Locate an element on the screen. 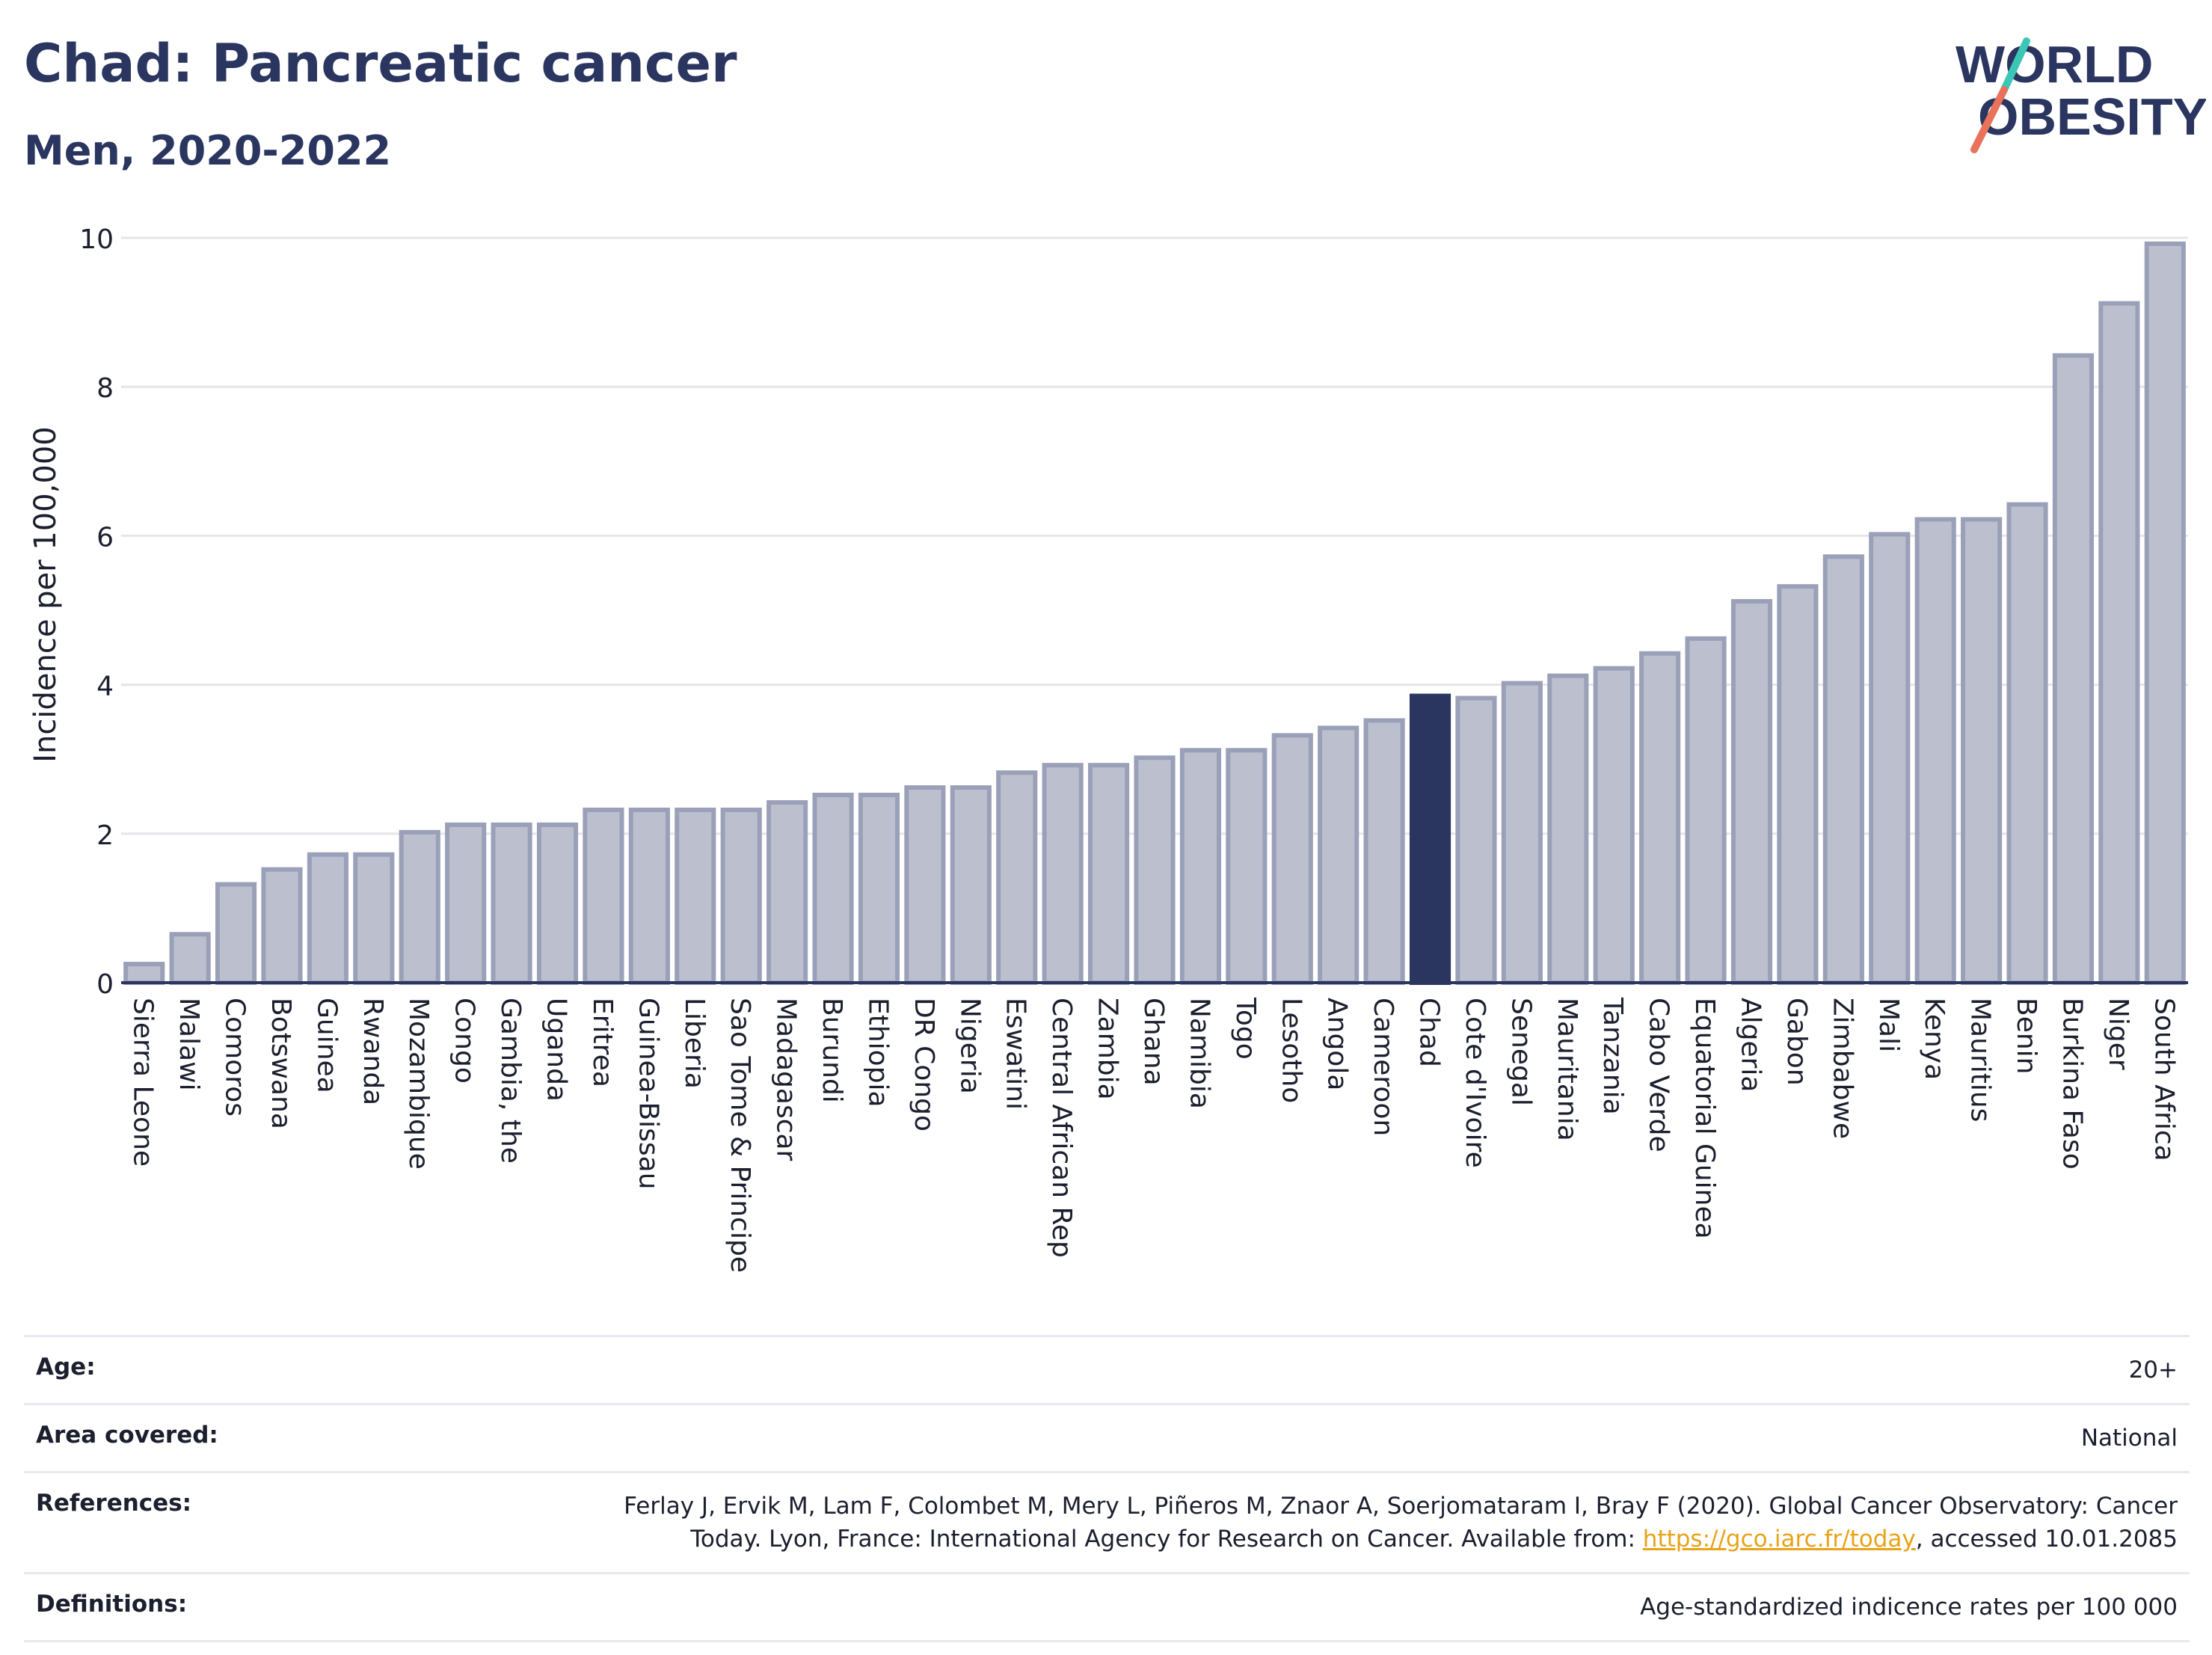  bar-cabo-verde is located at coordinates (1660, 818).